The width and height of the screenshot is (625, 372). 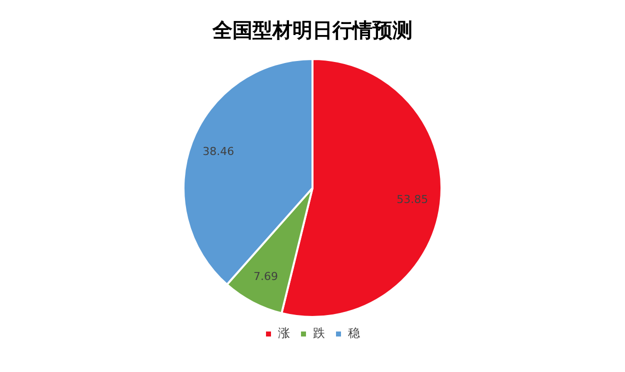 I want to click on data-label: 7.69, so click(x=265, y=276).